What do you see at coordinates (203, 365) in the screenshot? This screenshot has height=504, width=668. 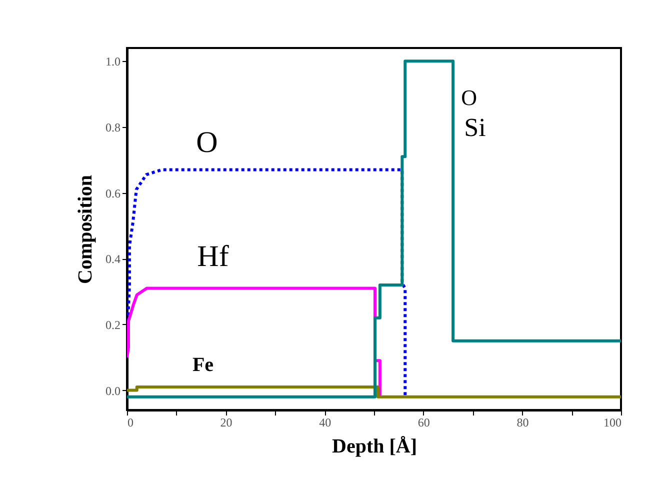 I see `series-label: Fe` at bounding box center [203, 365].